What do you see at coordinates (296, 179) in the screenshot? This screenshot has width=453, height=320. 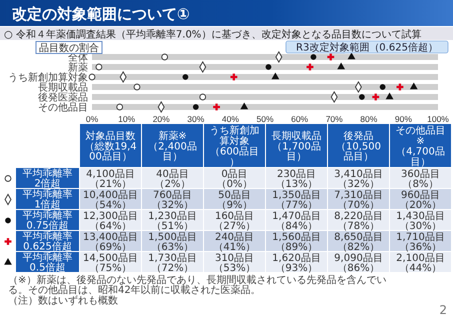 I see `text: 230品目（13%）` at bounding box center [296, 179].